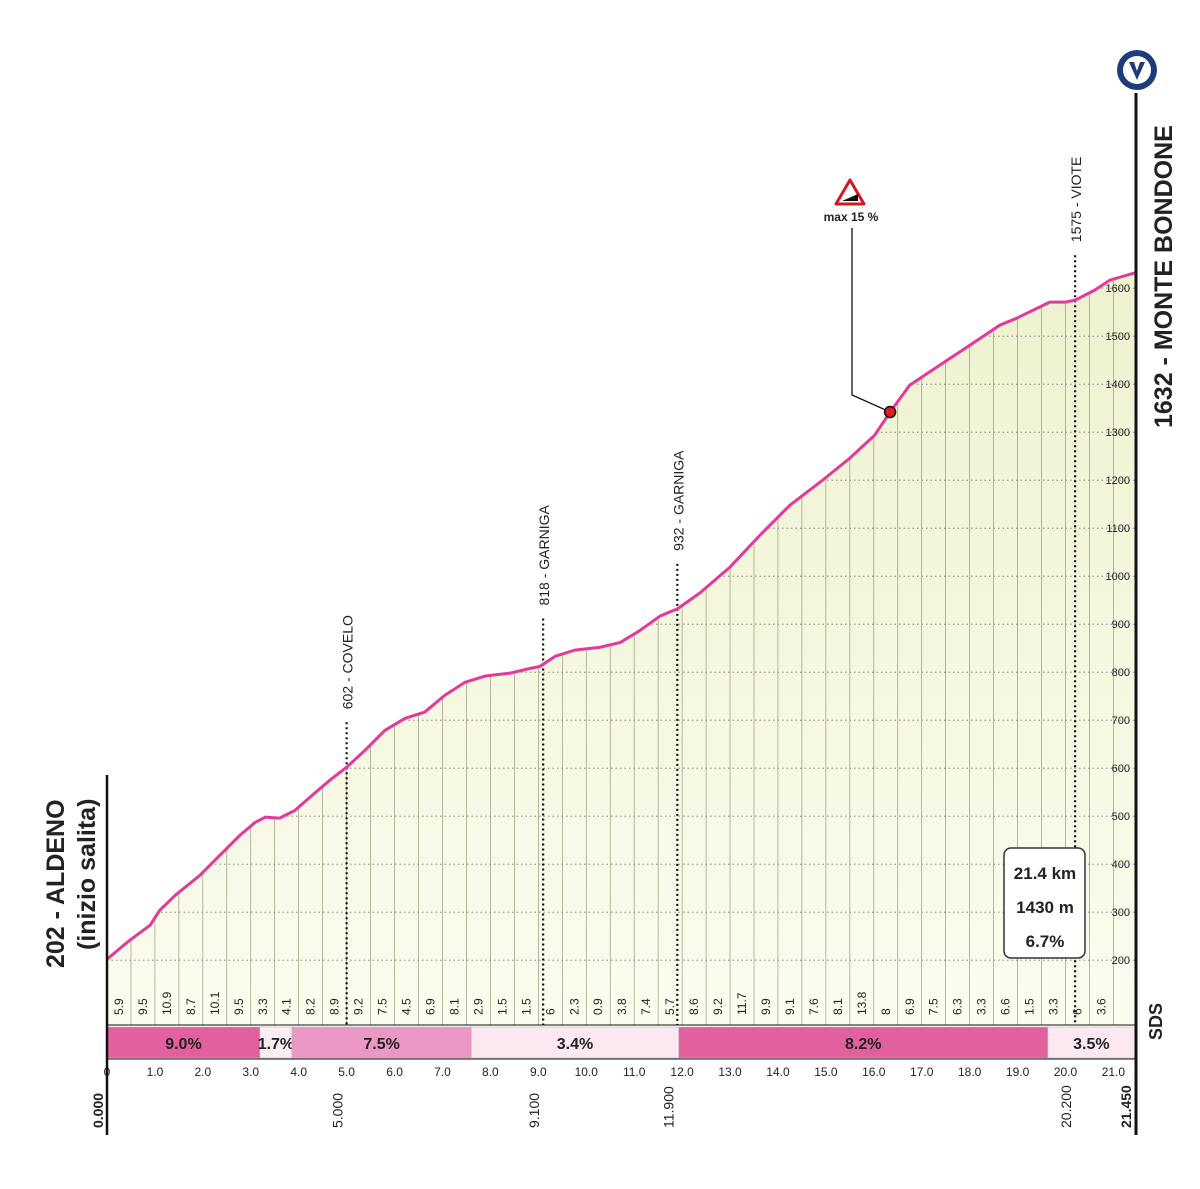  I want to click on x-tick-label: 16.0, so click(874, 1072).